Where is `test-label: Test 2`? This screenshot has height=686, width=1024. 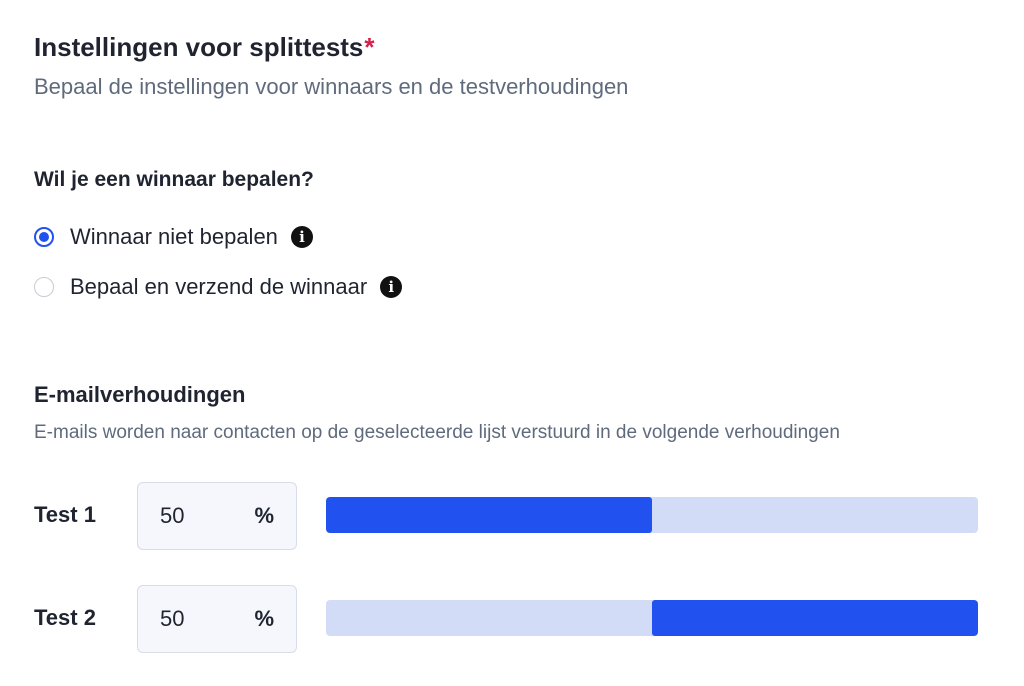
test-label: Test 2 is located at coordinates (65, 617).